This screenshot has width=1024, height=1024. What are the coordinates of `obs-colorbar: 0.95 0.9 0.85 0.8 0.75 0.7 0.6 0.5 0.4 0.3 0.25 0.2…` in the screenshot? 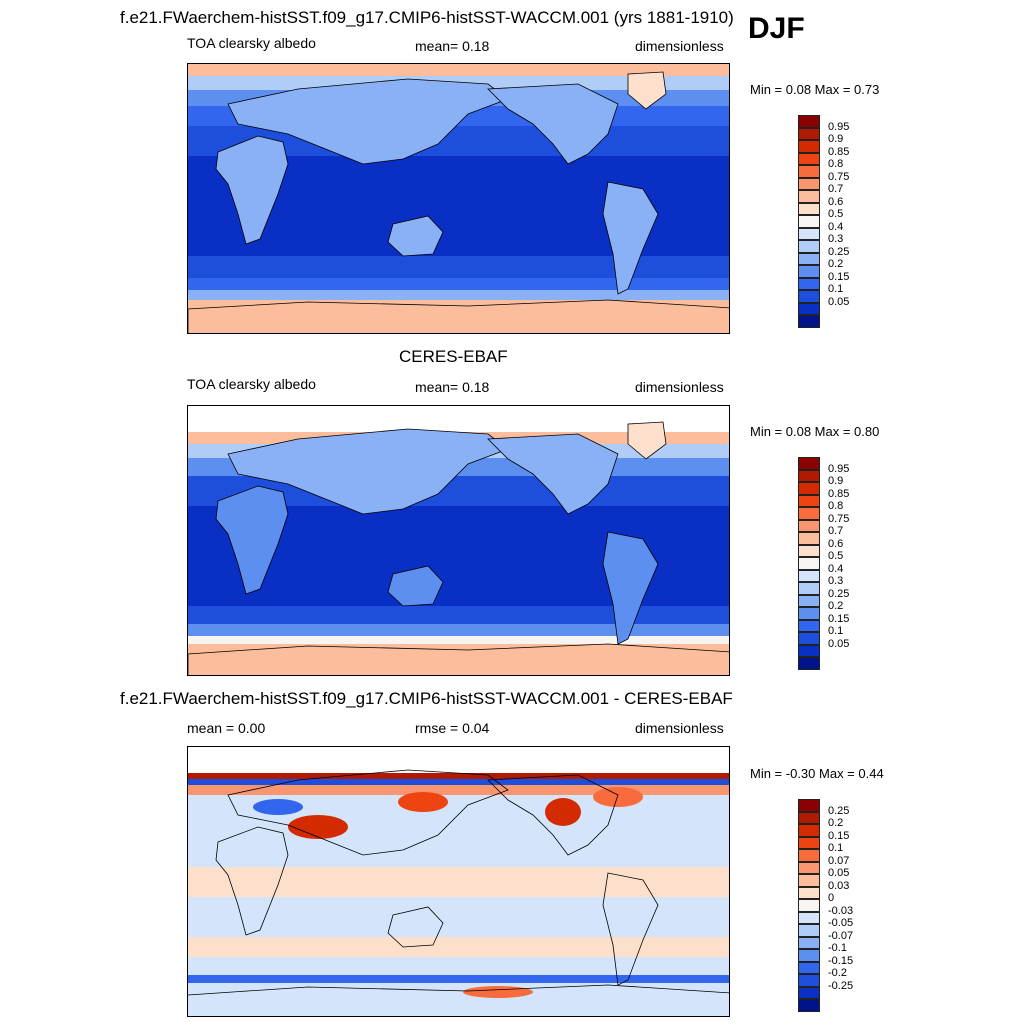 It's located at (823, 563).